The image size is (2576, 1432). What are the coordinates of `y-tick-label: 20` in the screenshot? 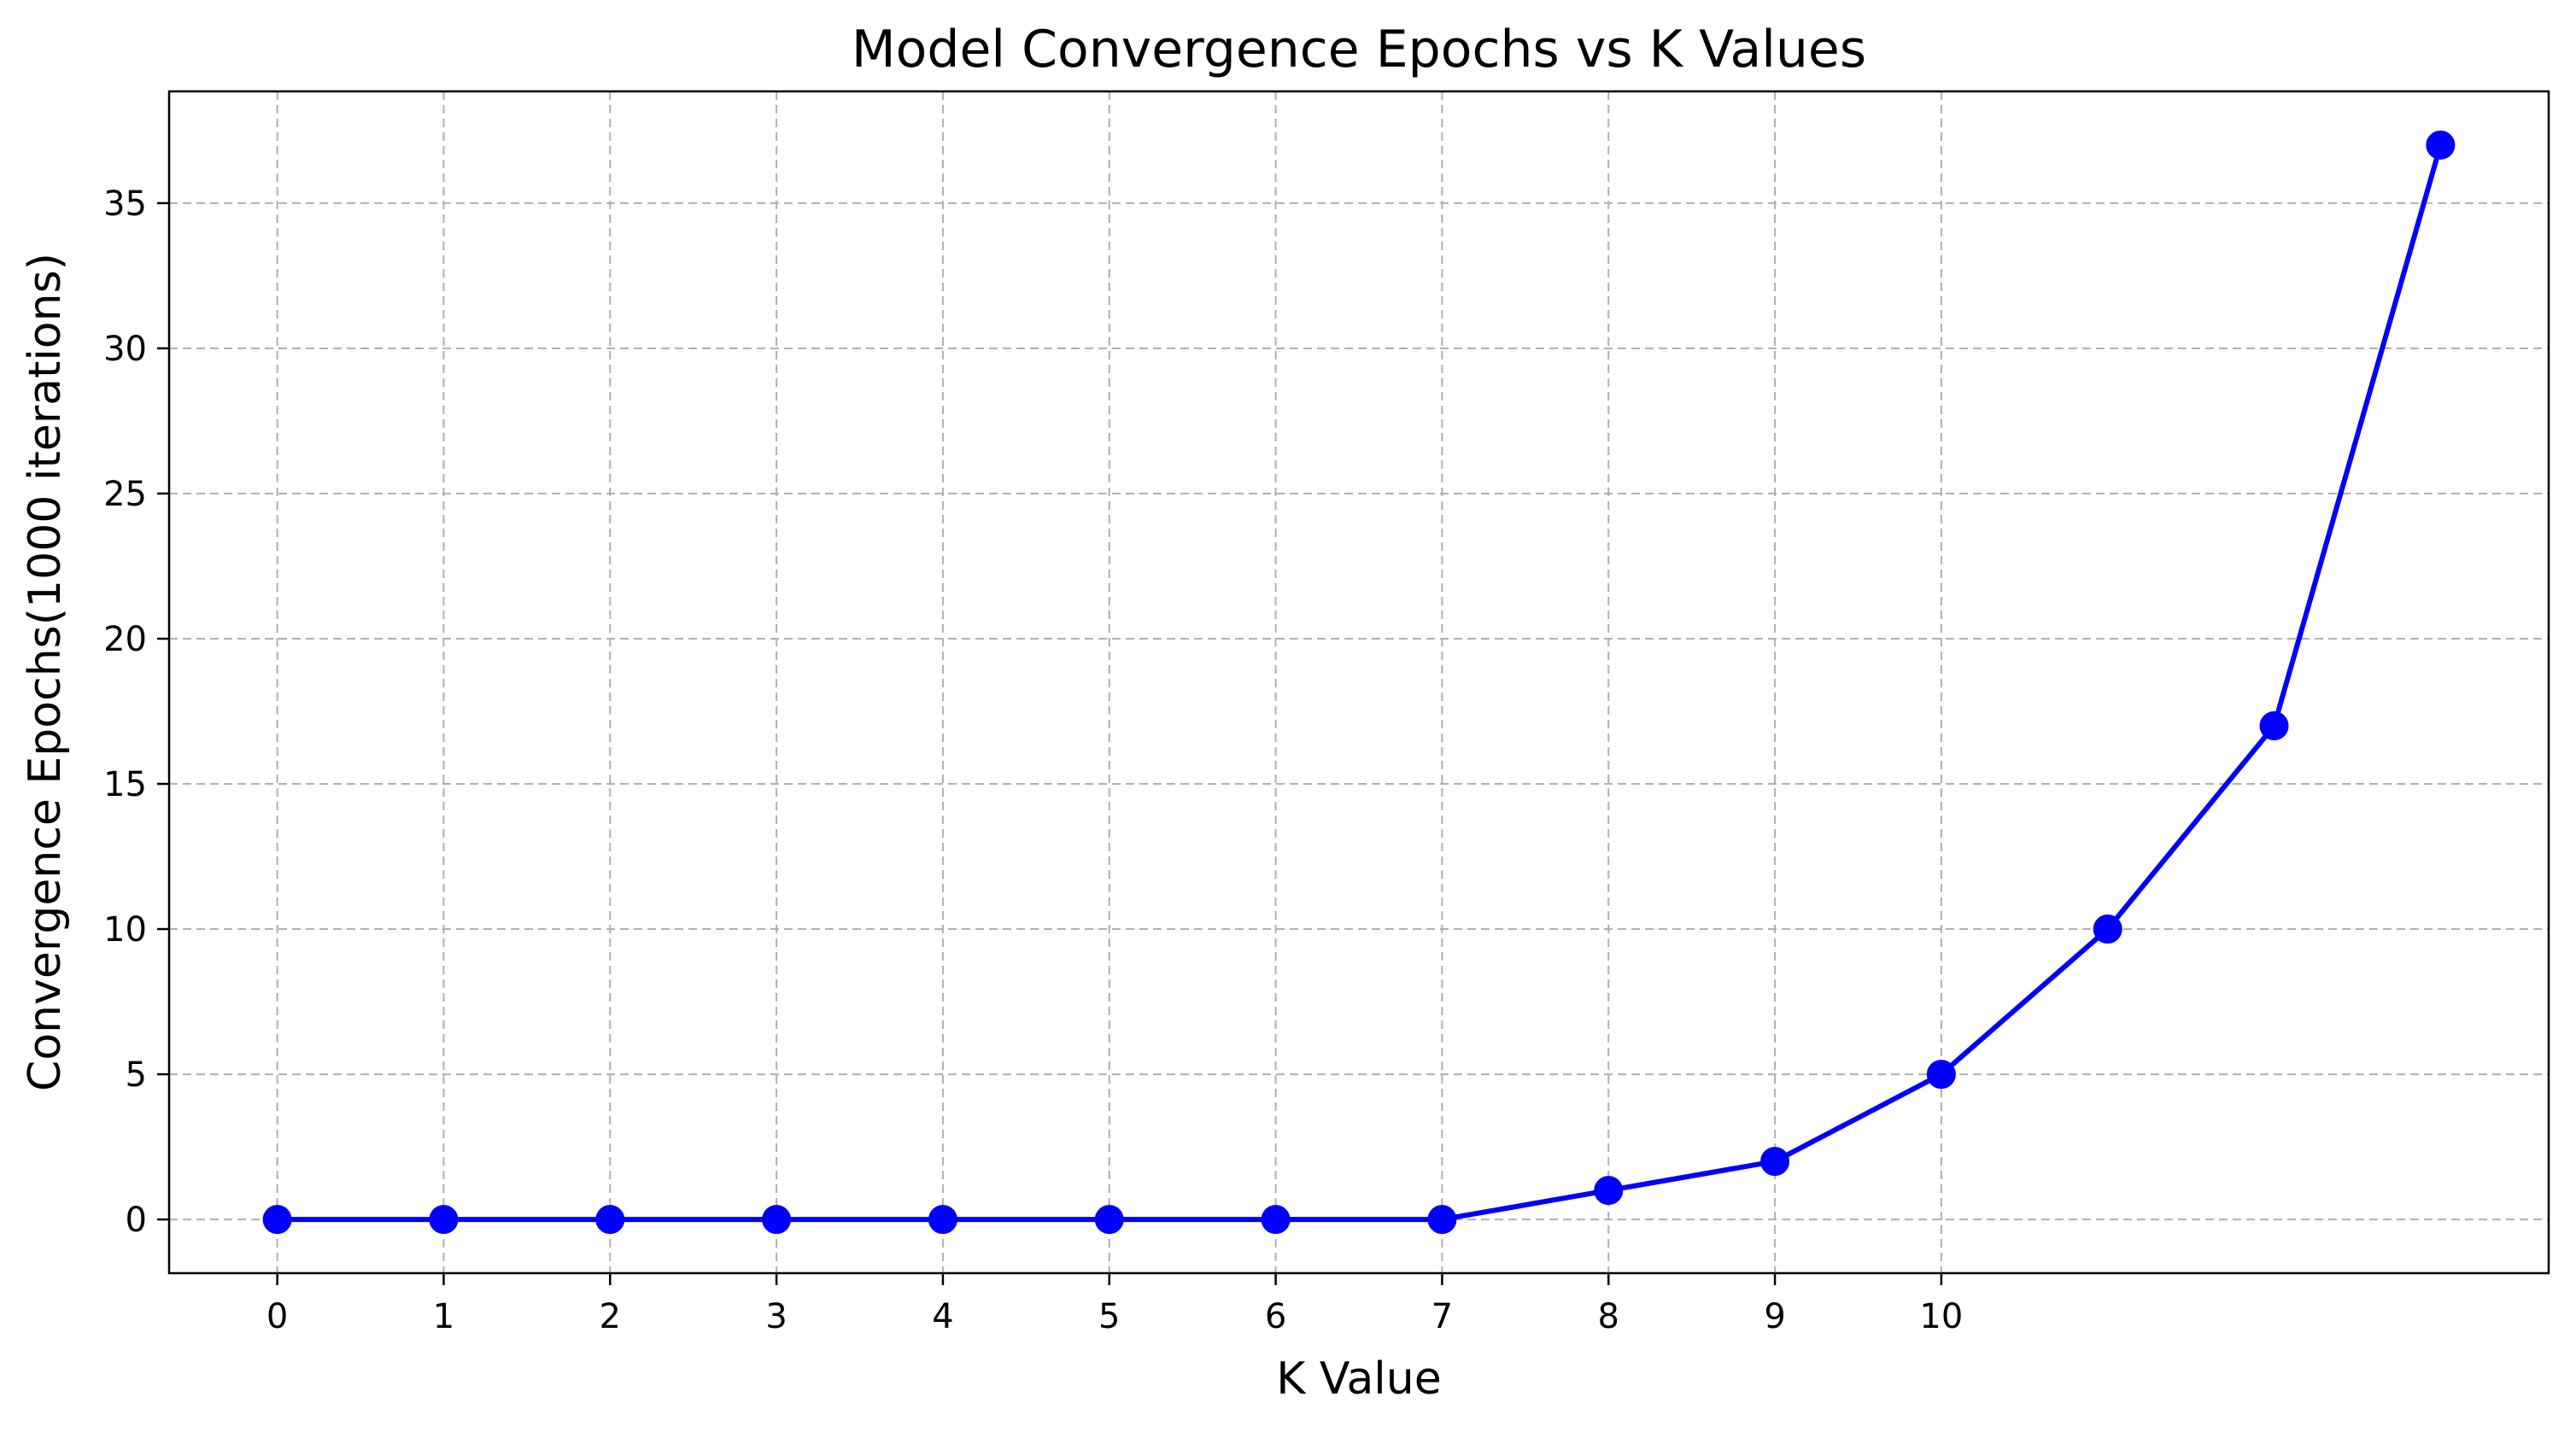 It's located at (125, 639).